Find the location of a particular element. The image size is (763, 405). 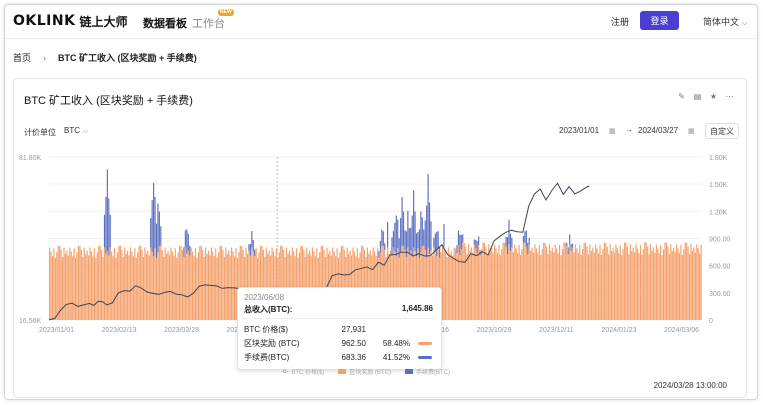

legend-reward: 区块奖励 (BTC) is located at coordinates (364, 371).